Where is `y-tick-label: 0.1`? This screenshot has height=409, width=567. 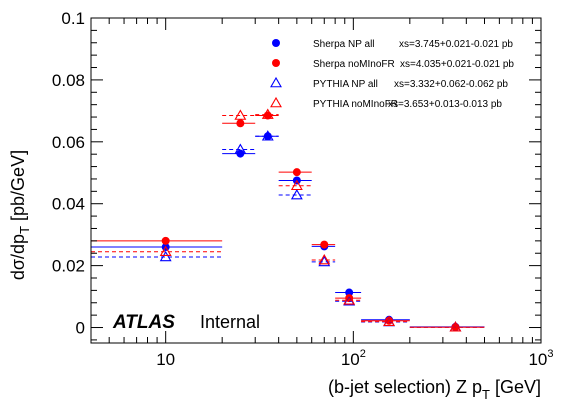 y-tick-label: 0.1 is located at coordinates (73, 18).